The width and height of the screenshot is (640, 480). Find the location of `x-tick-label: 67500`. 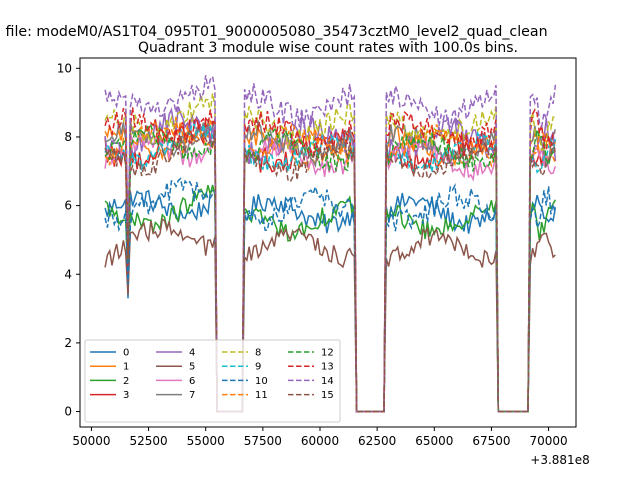

x-tick-label: 67500 is located at coordinates (491, 441).